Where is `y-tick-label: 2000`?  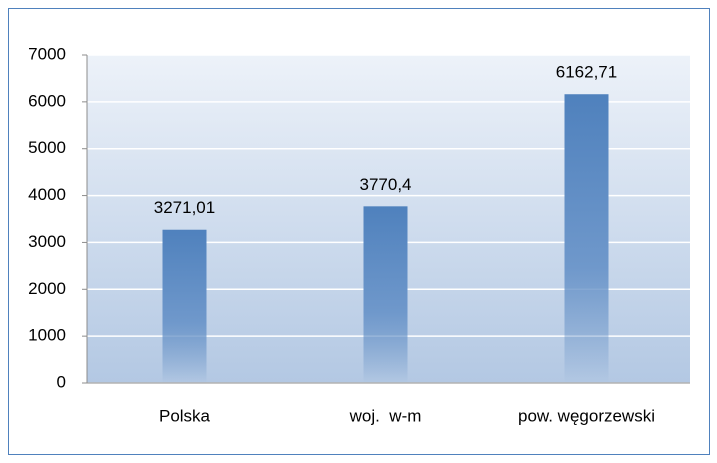 y-tick-label: 2000 is located at coordinates (47, 288).